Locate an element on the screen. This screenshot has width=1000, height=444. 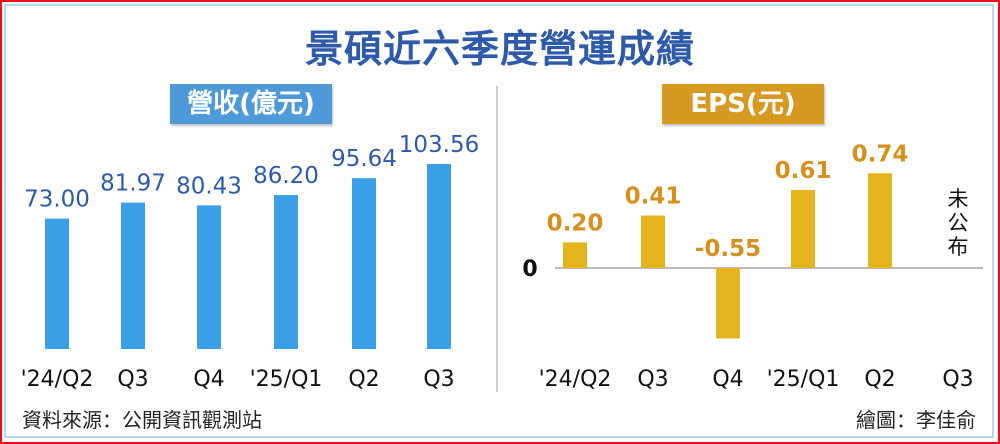
revenue-x-tick: '24/Q2 is located at coordinates (57, 379).